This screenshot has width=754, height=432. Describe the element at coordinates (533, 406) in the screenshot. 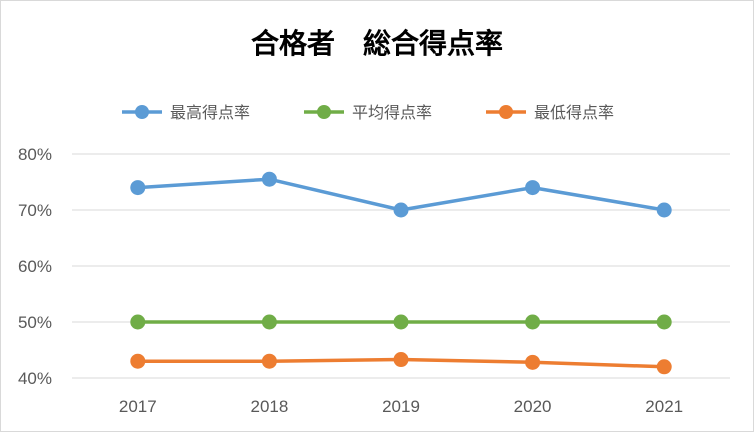

I see `x-tick-label: 2020` at that location.